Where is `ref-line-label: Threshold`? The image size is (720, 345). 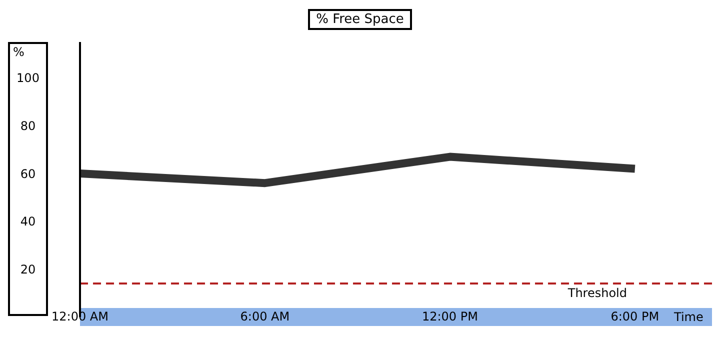
ref-line-label: Threshold is located at coordinates (596, 293).